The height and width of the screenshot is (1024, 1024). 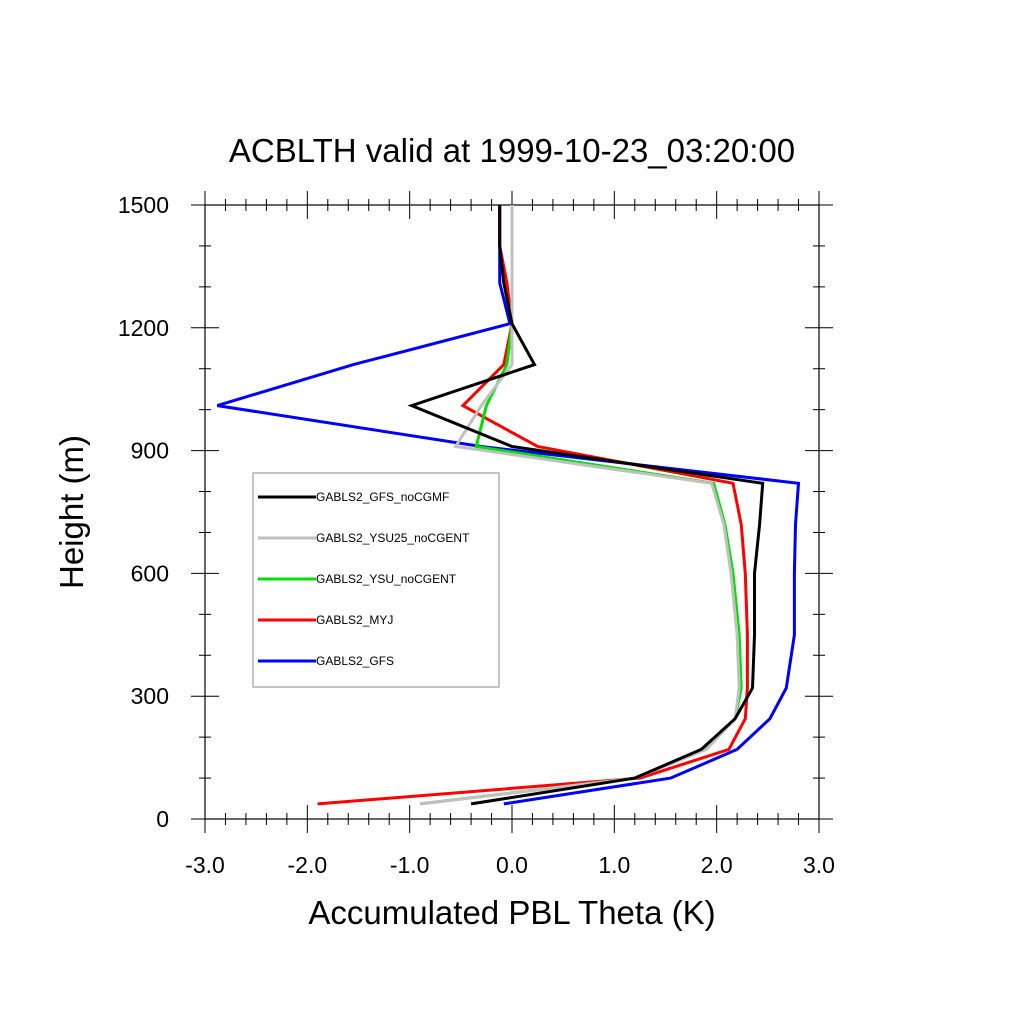 What do you see at coordinates (382, 497) in the screenshot?
I see `legend-label: GABLS2_GFS_noCGMF` at bounding box center [382, 497].